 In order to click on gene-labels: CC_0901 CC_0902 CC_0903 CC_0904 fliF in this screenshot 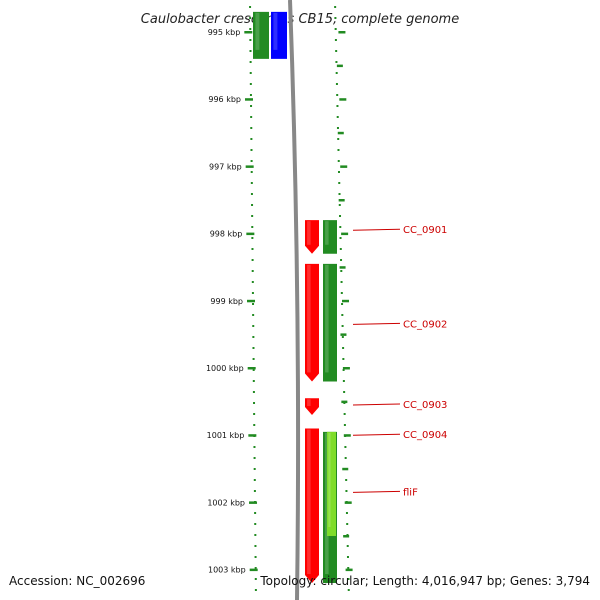, I will do `click(399, 361)`.